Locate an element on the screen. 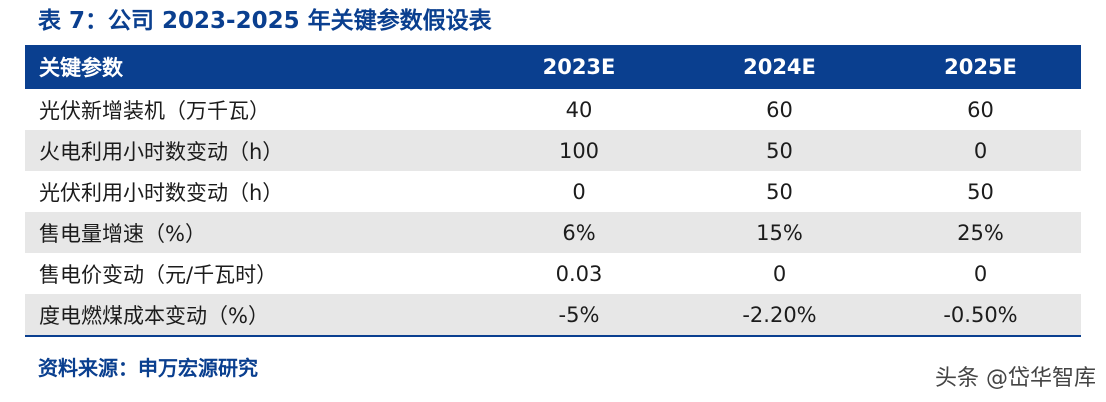 This screenshot has width=1106, height=402. value-2023e: 40 is located at coordinates (579, 109).